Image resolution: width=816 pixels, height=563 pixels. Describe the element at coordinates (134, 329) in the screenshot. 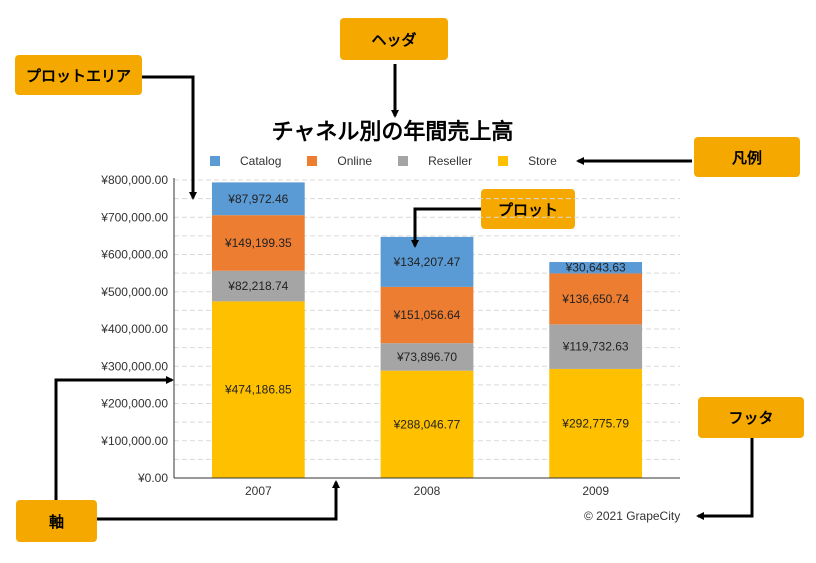

I see `y-tick-label: ¥400,000.00` at that location.